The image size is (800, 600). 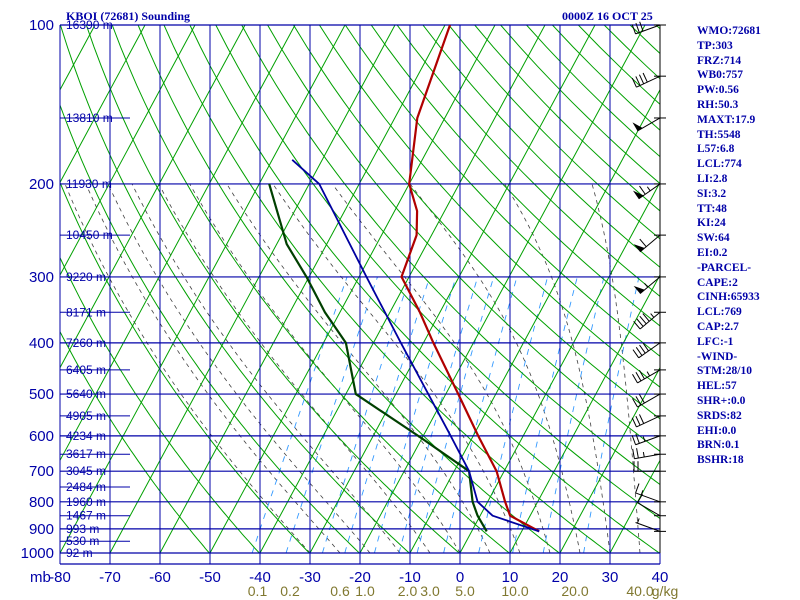 What do you see at coordinates (408, 591) in the screenshot?
I see `mixing-ratio-label: 2.0` at bounding box center [408, 591].